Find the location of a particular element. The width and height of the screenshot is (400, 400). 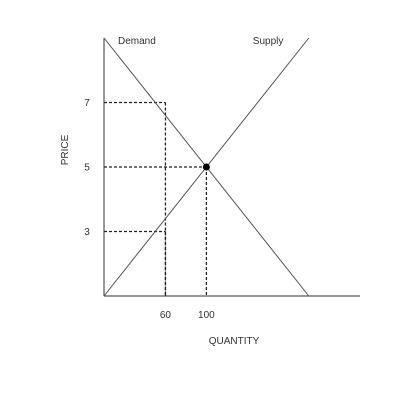

label-demand: Demand is located at coordinates (137, 41).